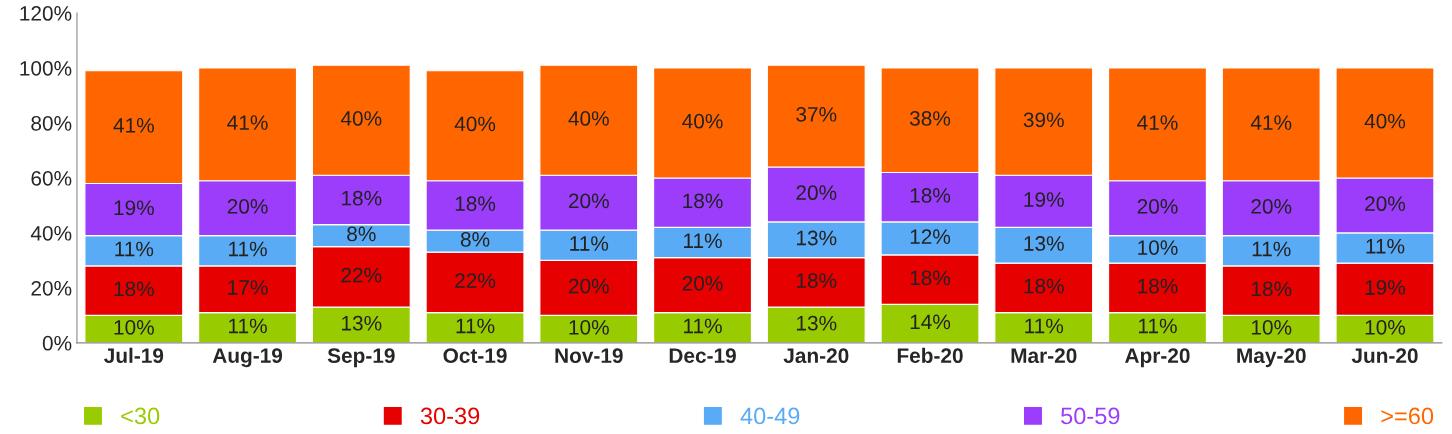 This screenshot has height=434, width=1452. What do you see at coordinates (1044, 356) in the screenshot?
I see `x-tick-label: Mar-20` at bounding box center [1044, 356].